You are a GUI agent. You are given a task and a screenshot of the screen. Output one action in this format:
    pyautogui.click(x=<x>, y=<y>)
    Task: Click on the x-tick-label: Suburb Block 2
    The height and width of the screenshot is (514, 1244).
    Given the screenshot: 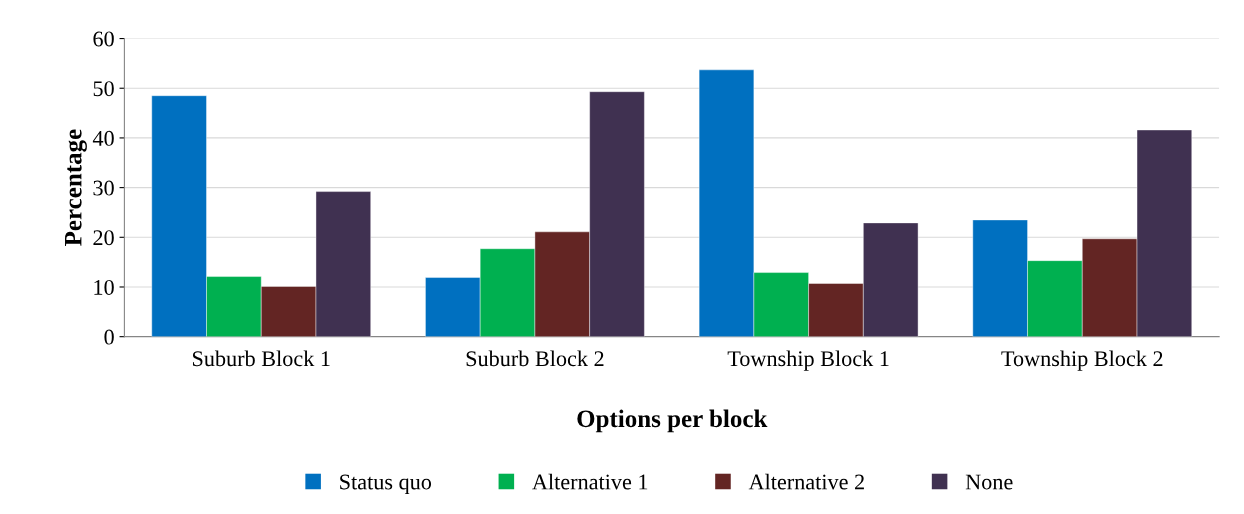 What is the action you would take?
    pyautogui.click(x=535, y=358)
    